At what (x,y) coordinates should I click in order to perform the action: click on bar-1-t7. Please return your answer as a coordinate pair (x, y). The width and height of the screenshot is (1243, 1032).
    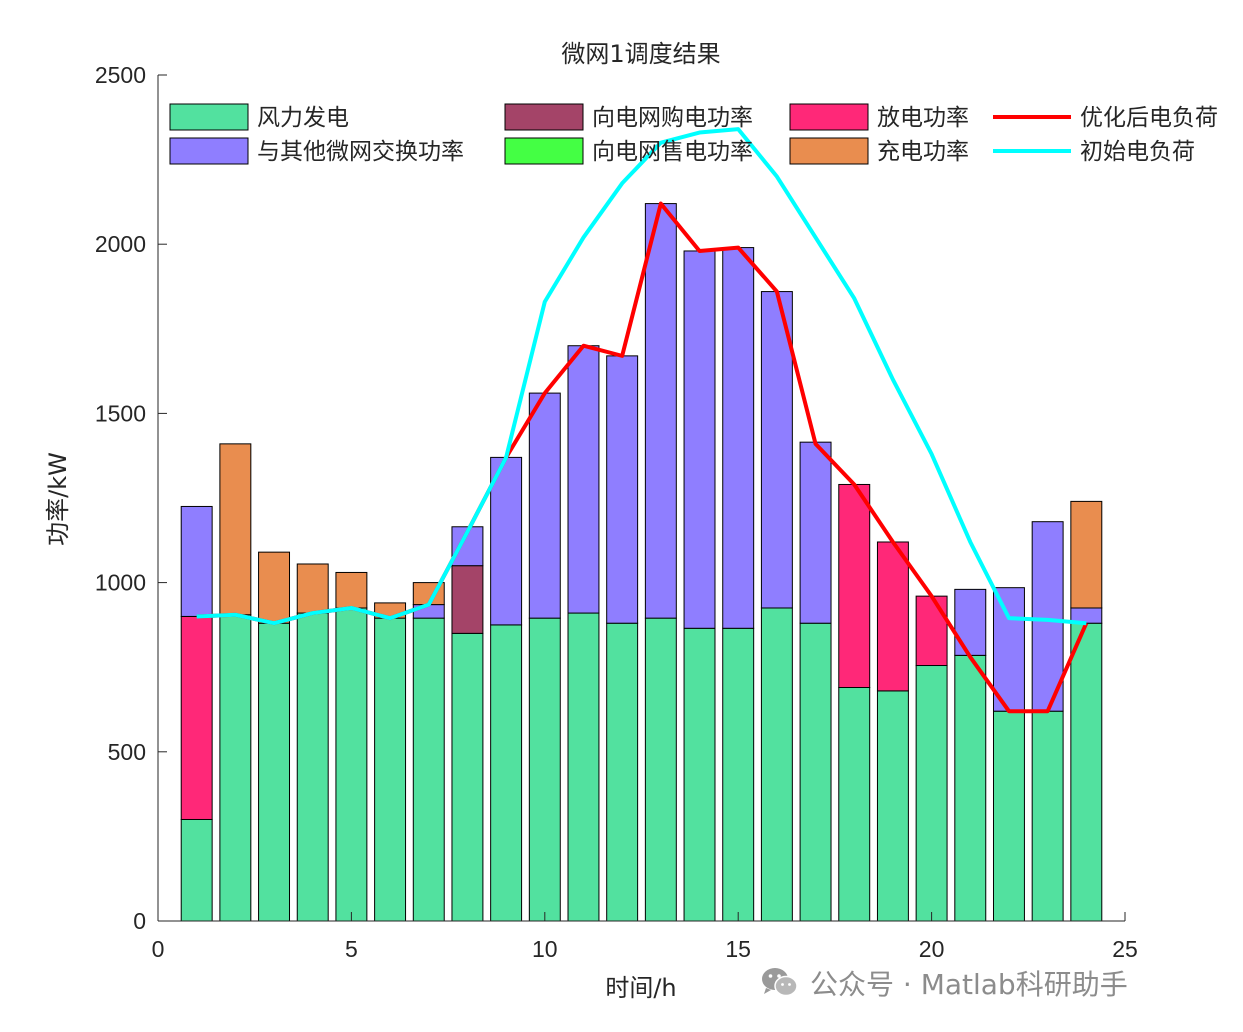
    Looking at the image, I should click on (428, 769).